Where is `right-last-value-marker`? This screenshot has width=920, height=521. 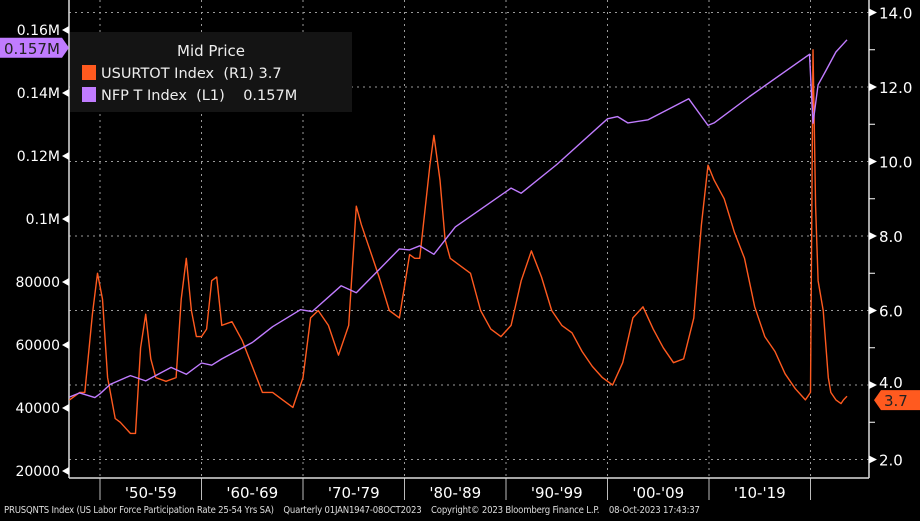
right-last-value-marker is located at coordinates (897, 400).